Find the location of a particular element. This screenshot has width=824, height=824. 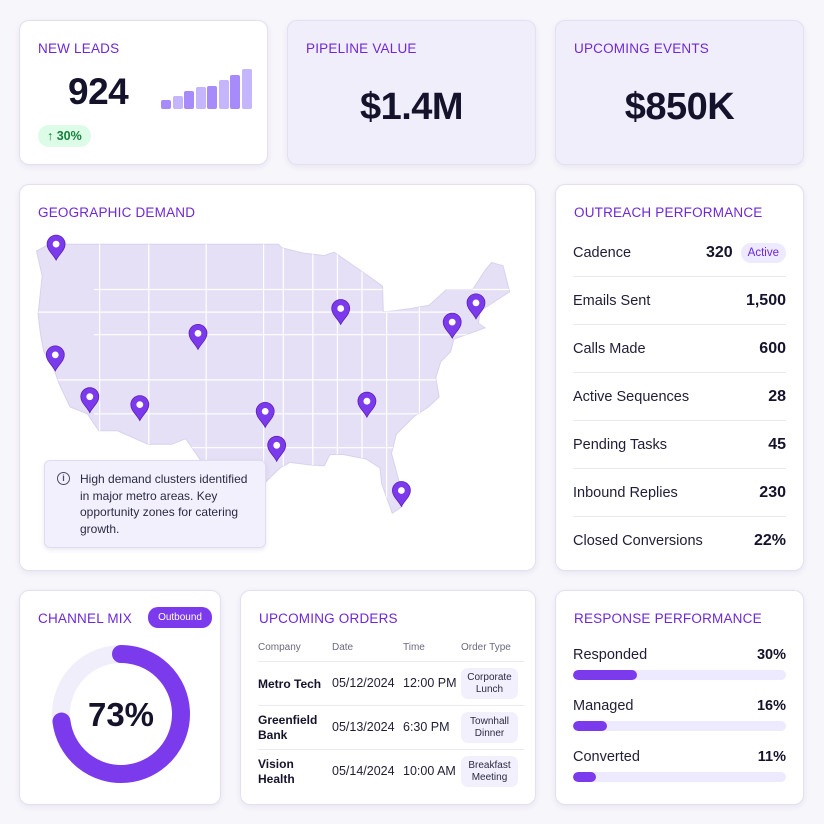

order-time: 12:00 PM is located at coordinates (430, 683).